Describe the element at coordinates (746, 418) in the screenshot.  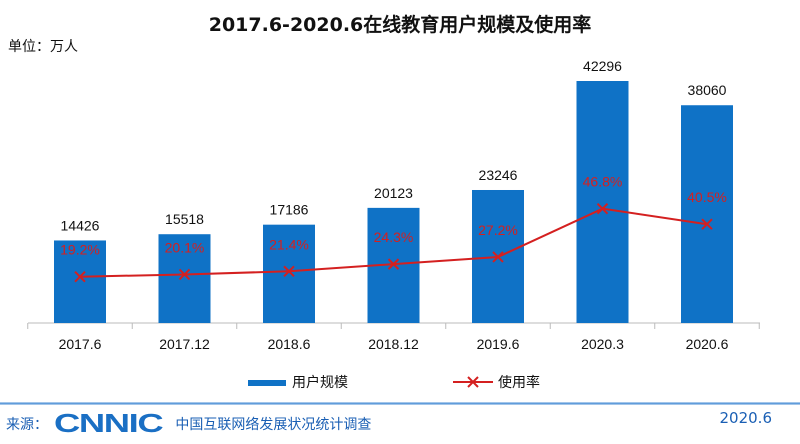
I see `footer-date: 2020.6` at that location.